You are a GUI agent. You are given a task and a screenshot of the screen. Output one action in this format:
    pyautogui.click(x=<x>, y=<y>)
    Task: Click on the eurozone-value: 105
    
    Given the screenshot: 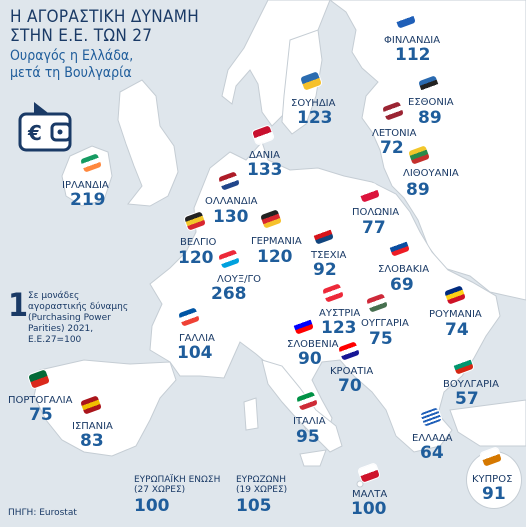 What is the action you would take?
    pyautogui.click(x=254, y=506)
    